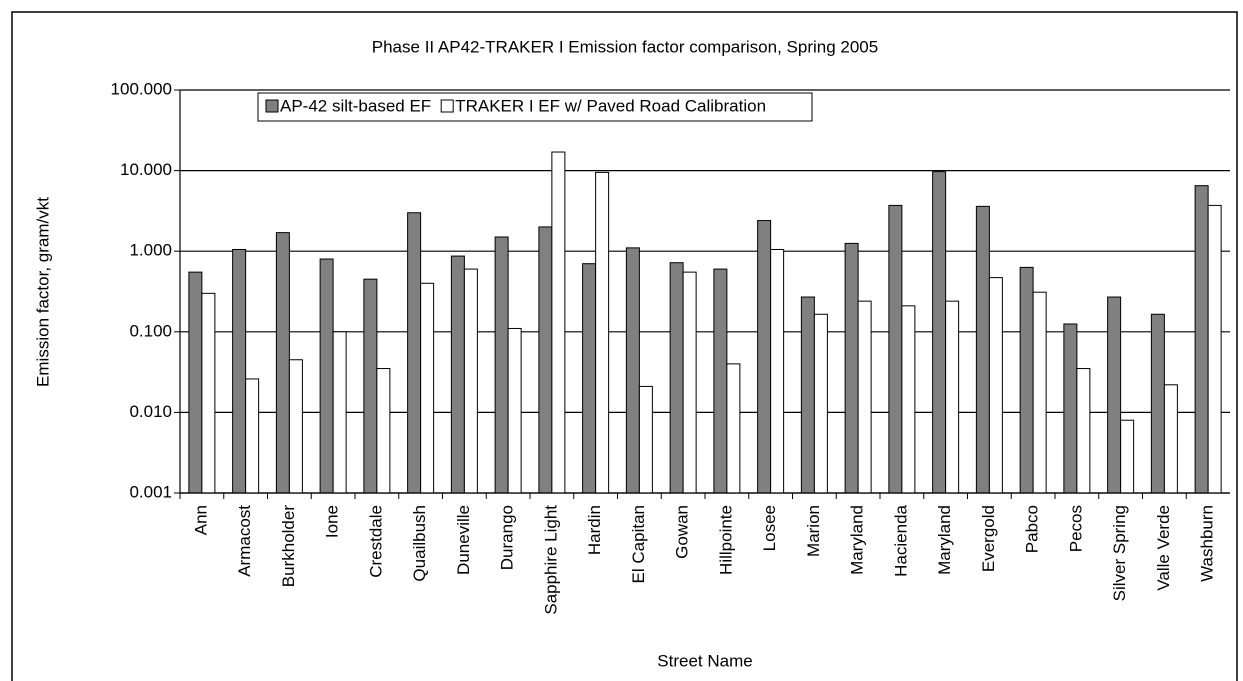 The width and height of the screenshot is (1243, 681). Describe the element at coordinates (355, 105) in the screenshot. I see `legend-label: AP-42 silt-based EF` at that location.